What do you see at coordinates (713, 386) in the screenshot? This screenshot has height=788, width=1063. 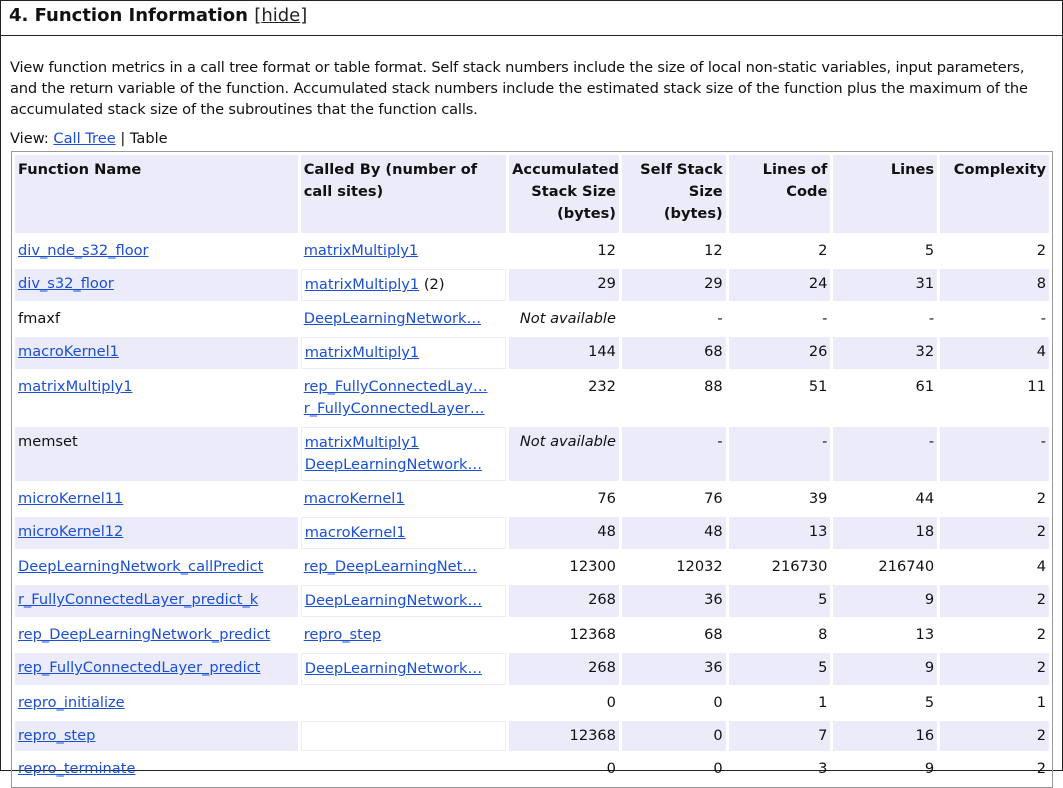 I see `self-stack-cell: 88` at bounding box center [713, 386].